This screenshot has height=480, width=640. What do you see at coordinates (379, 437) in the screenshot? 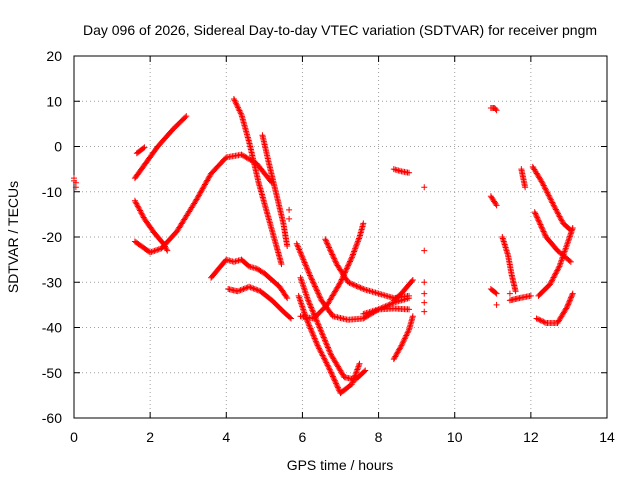
I see `x-tick-label: 8` at bounding box center [379, 437].